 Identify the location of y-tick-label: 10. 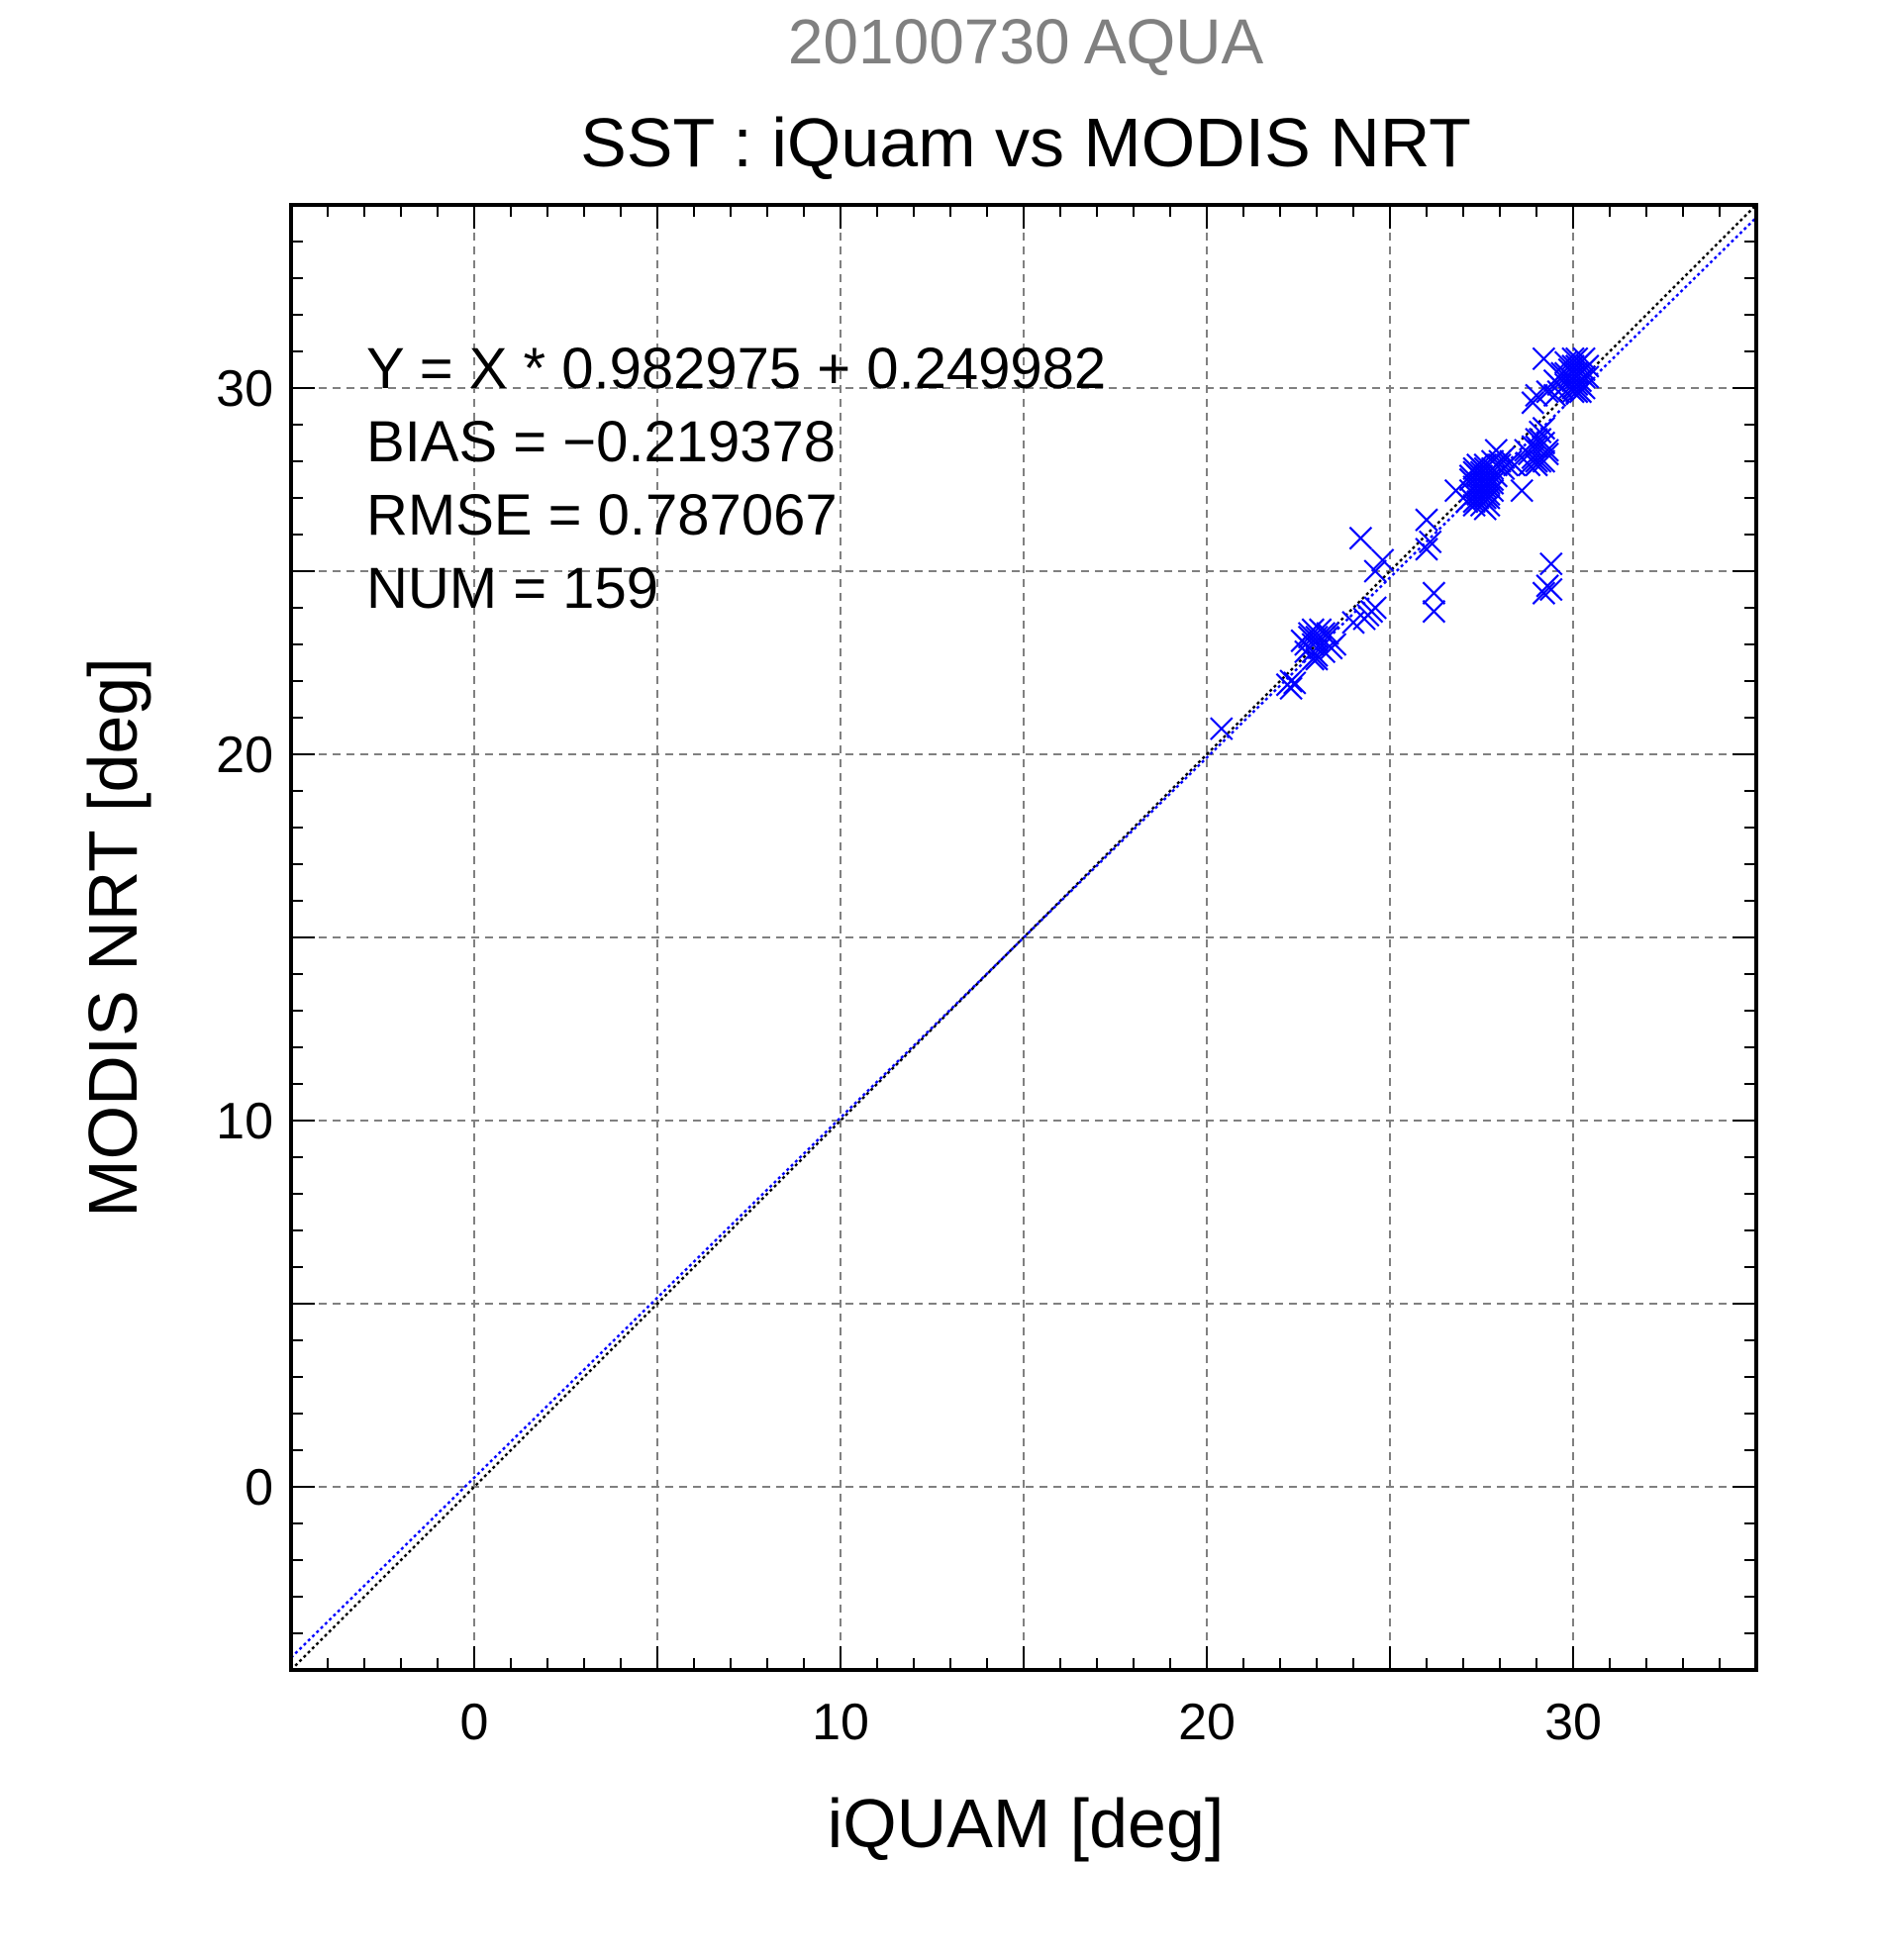
(245, 1121).